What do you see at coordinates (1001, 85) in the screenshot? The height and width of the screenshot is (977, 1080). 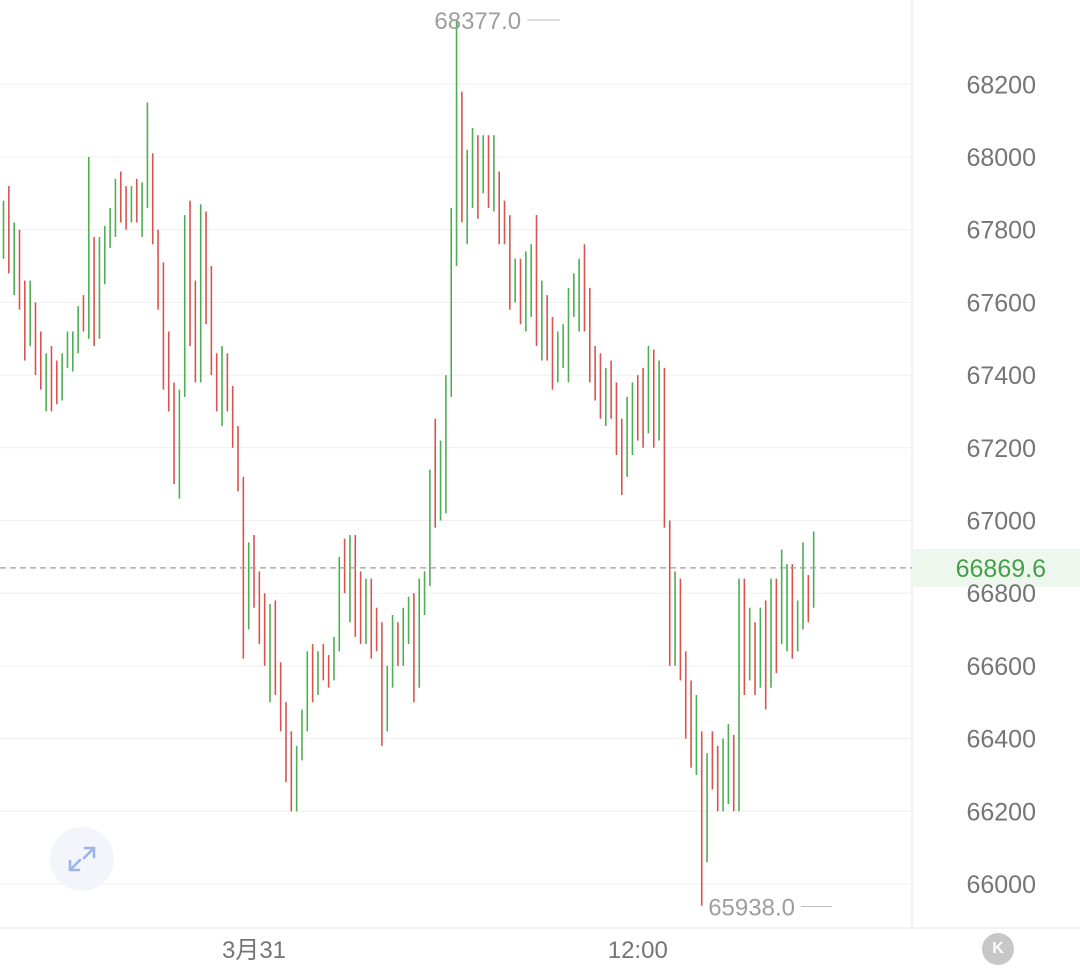 I see `y-tick-label: 68200` at bounding box center [1001, 85].